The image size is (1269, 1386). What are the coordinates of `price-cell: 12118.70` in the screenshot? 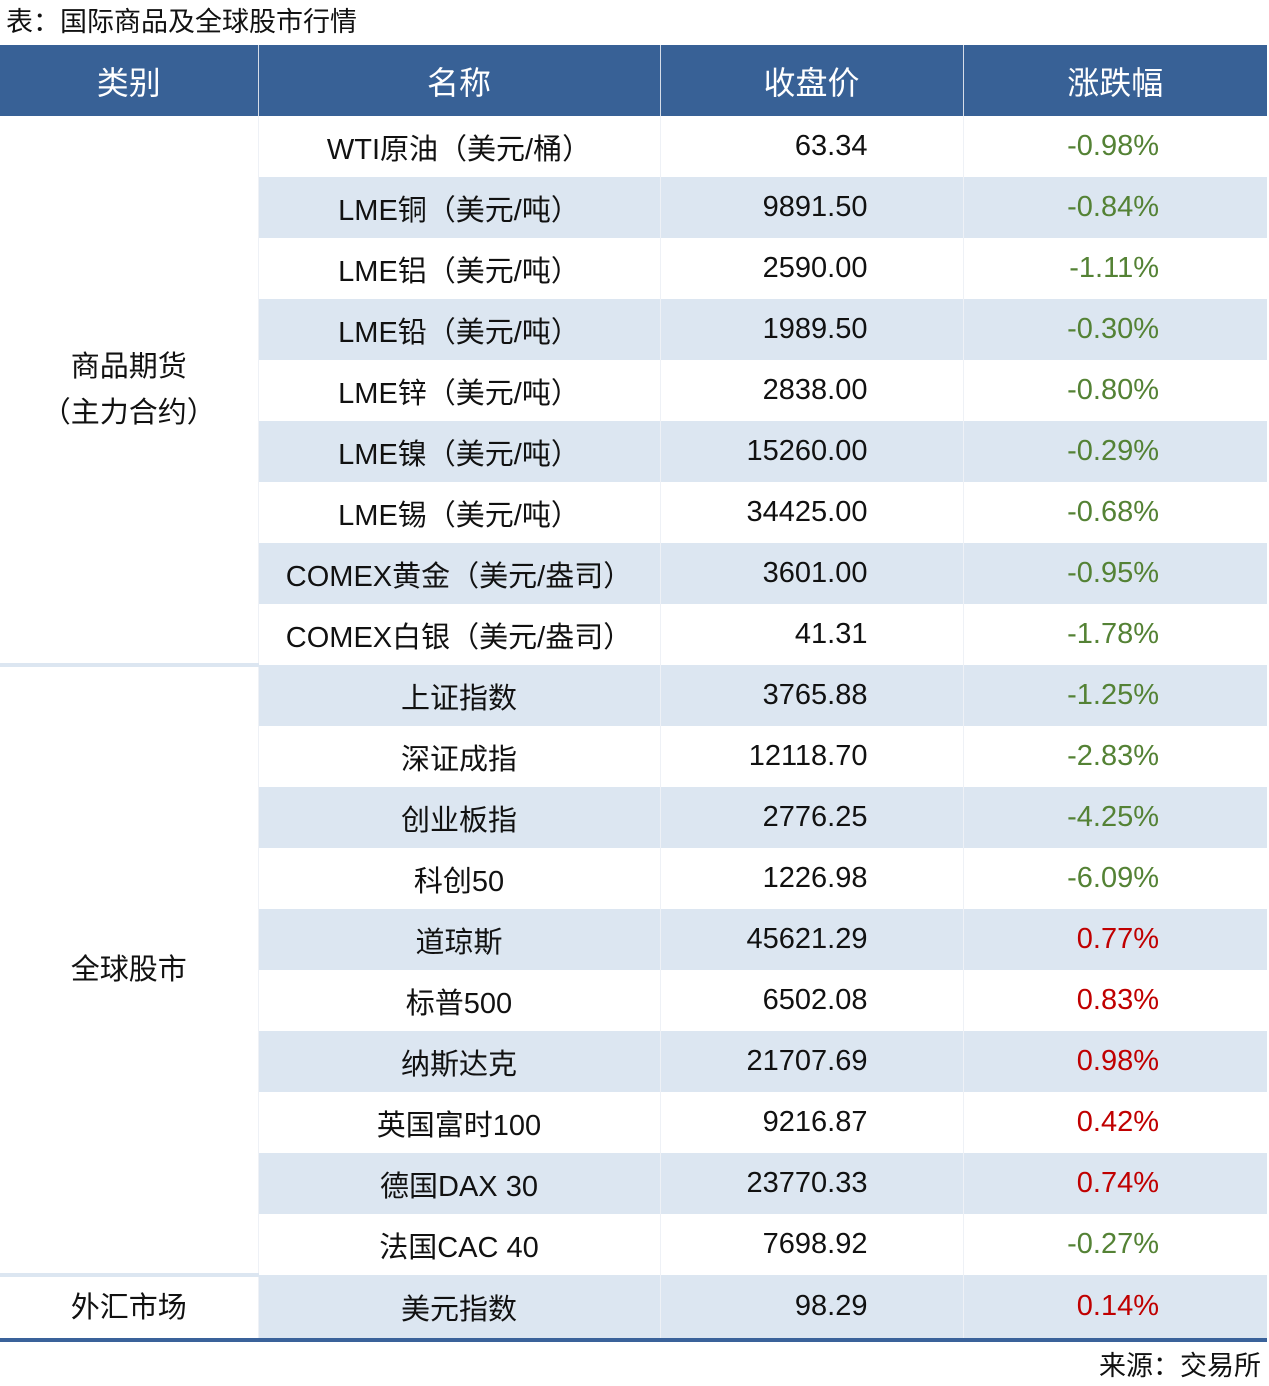 It's located at (812, 756).